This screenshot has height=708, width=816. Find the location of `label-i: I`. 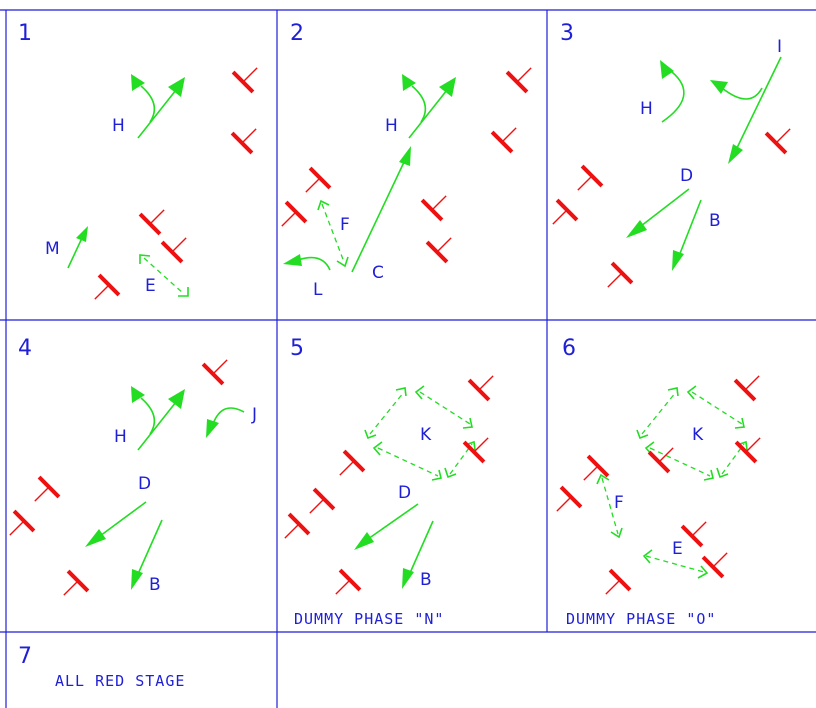

label-i: I is located at coordinates (779, 47).